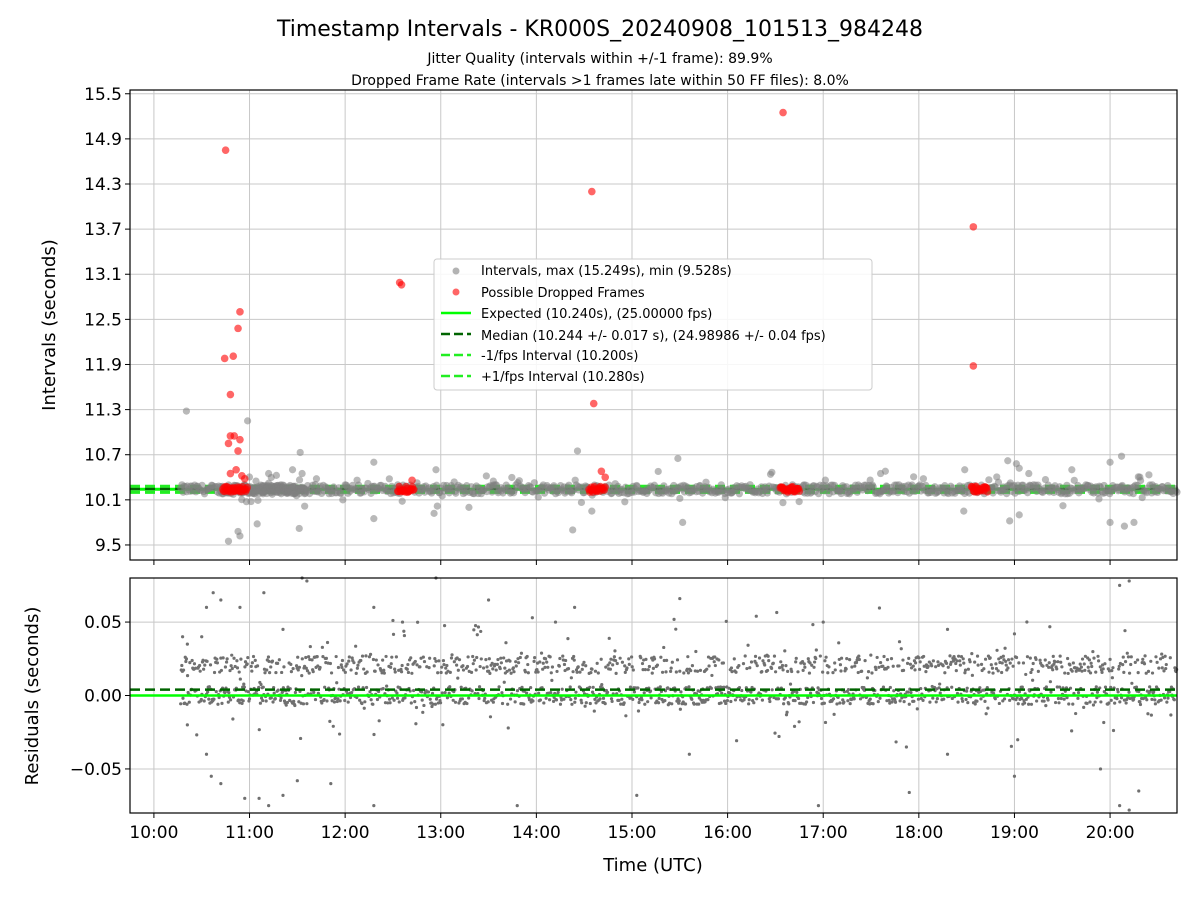 This screenshot has width=1200, height=904. Describe the element at coordinates (153, 833) in the screenshot. I see `x-tick-label: 10:00` at that location.